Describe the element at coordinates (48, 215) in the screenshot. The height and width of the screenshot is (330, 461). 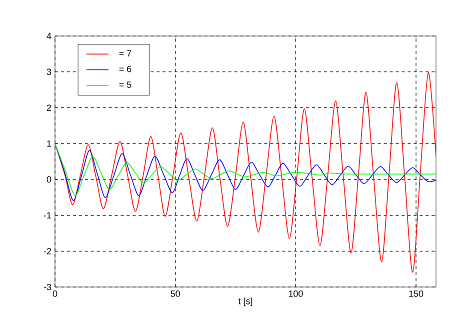
I see `y-tick-label: -1` at that location.